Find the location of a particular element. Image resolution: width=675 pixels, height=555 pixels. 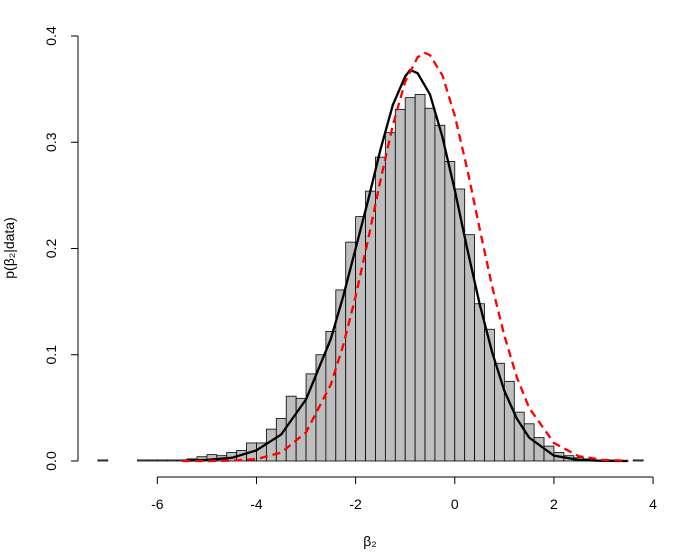

y-tick-label: 0.4 is located at coordinates (51, 36).